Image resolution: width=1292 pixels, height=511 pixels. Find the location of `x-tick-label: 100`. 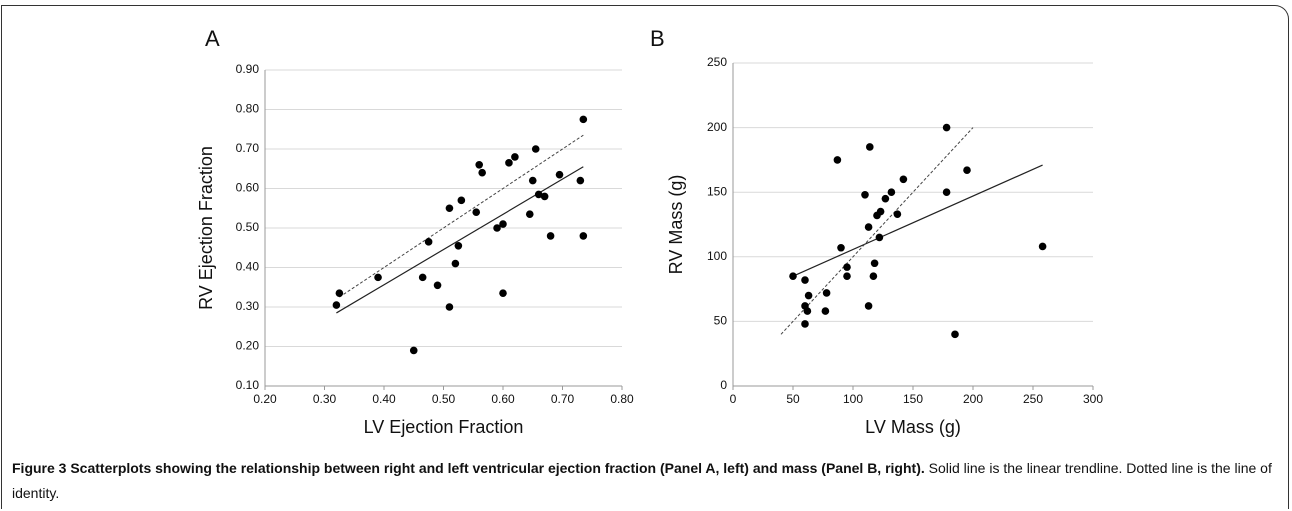

x-tick-label: 100 is located at coordinates (853, 399).